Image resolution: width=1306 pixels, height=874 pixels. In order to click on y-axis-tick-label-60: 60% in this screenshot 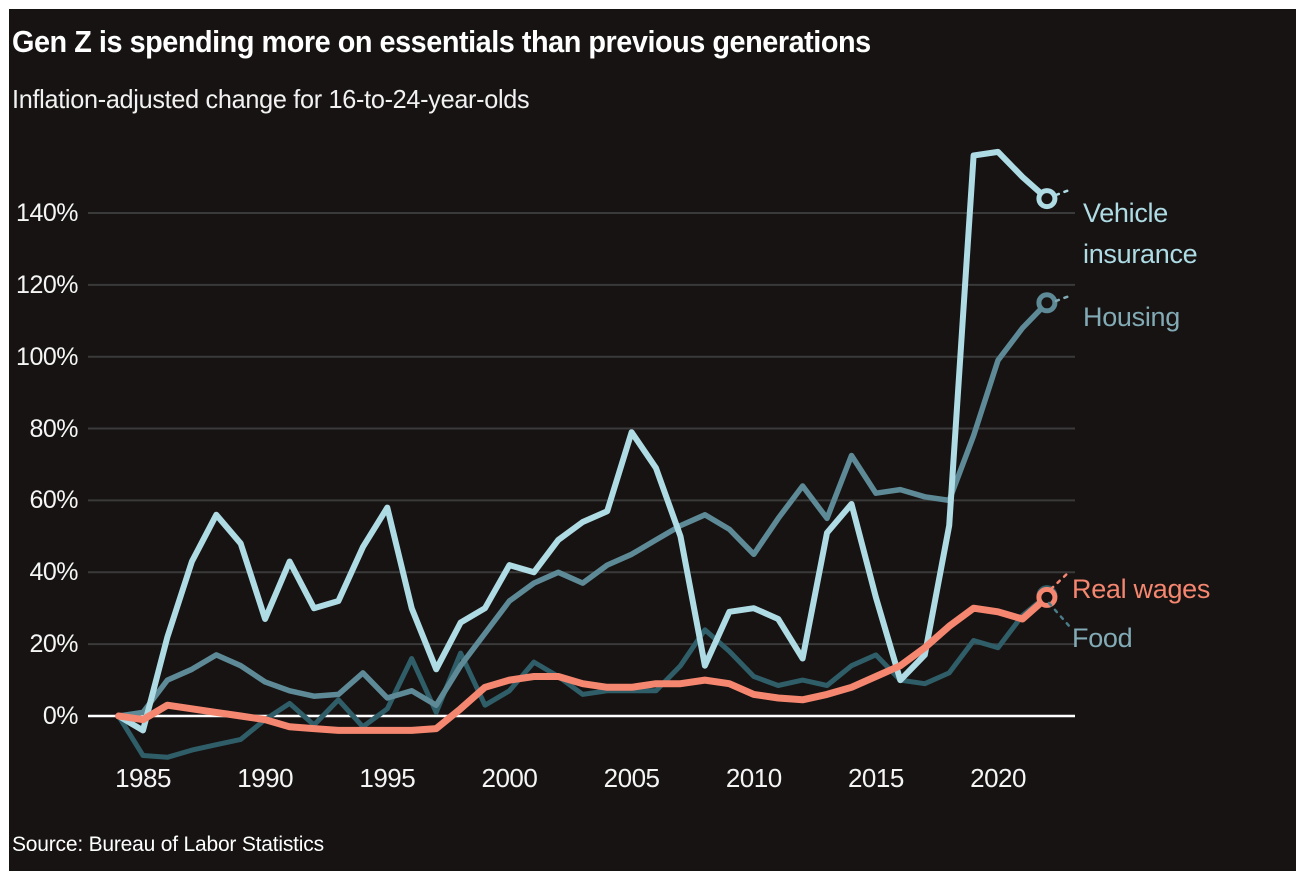, I will do `click(53, 500)`.